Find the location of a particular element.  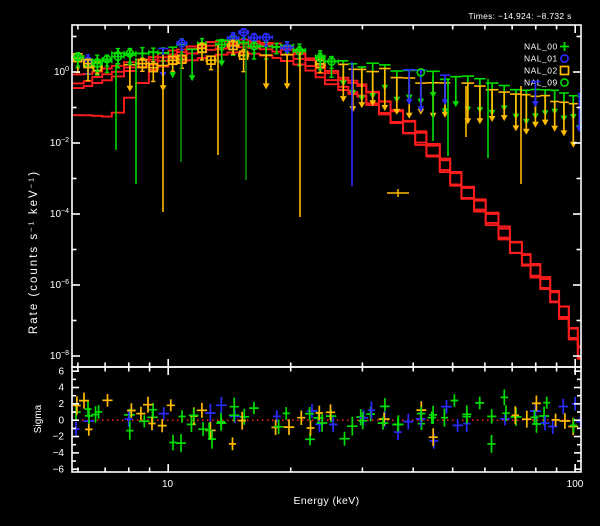

svg-text: NAL_02 is located at coordinates (541, 71).